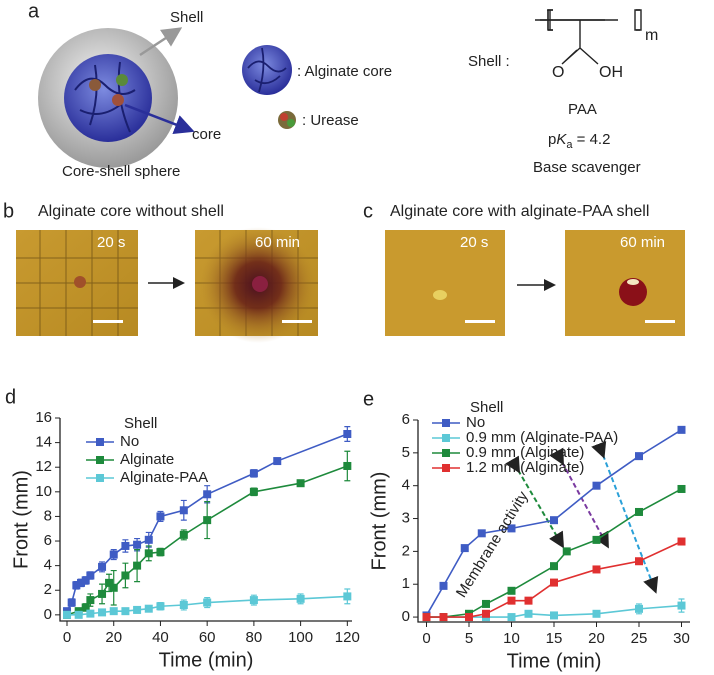 The width and height of the screenshot is (714, 675). I want to click on x-tick-label: 30, so click(681, 638).